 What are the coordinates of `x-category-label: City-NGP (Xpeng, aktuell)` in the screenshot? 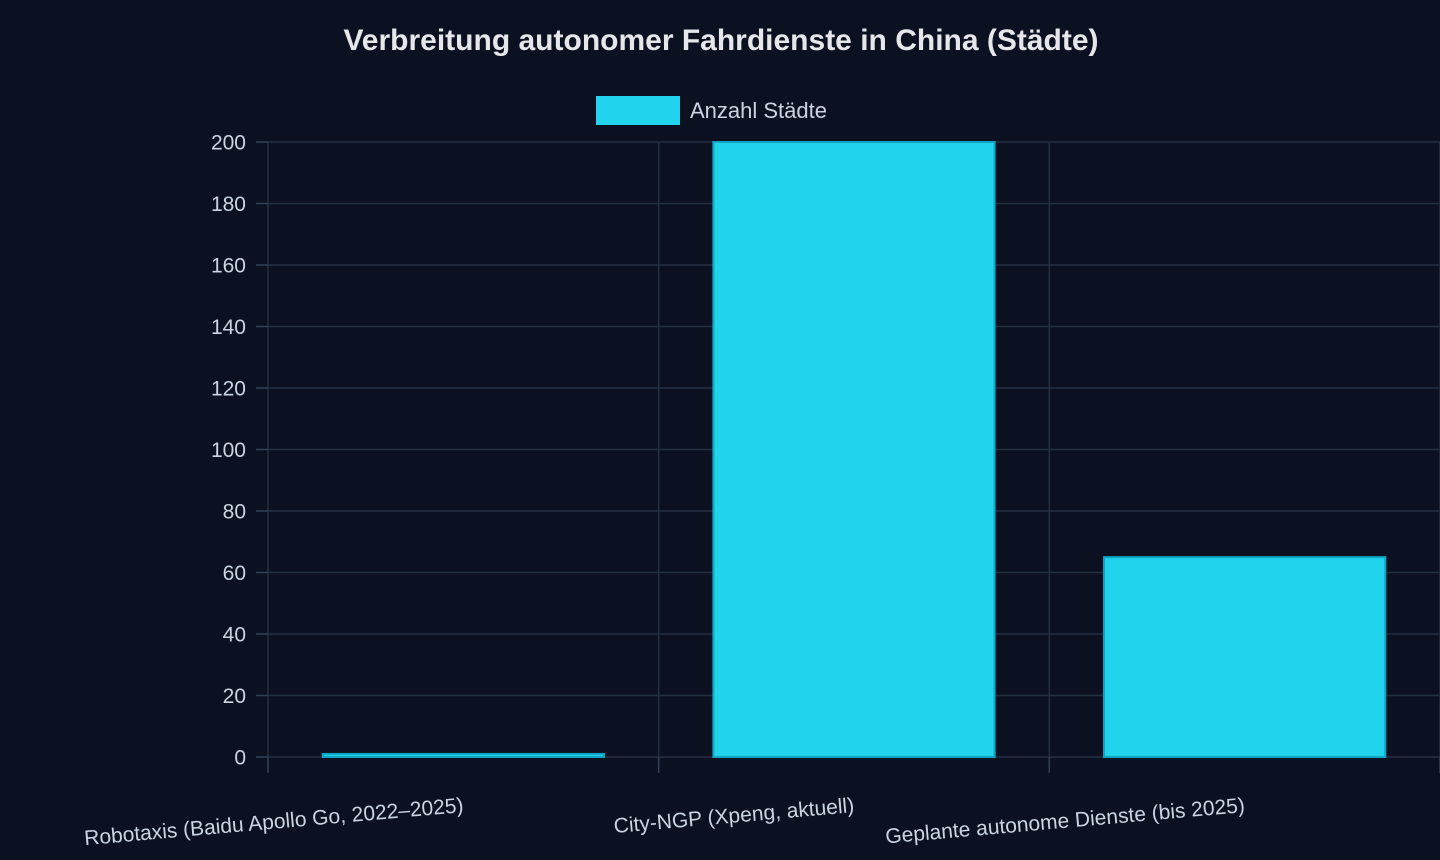 It's located at (734, 816).